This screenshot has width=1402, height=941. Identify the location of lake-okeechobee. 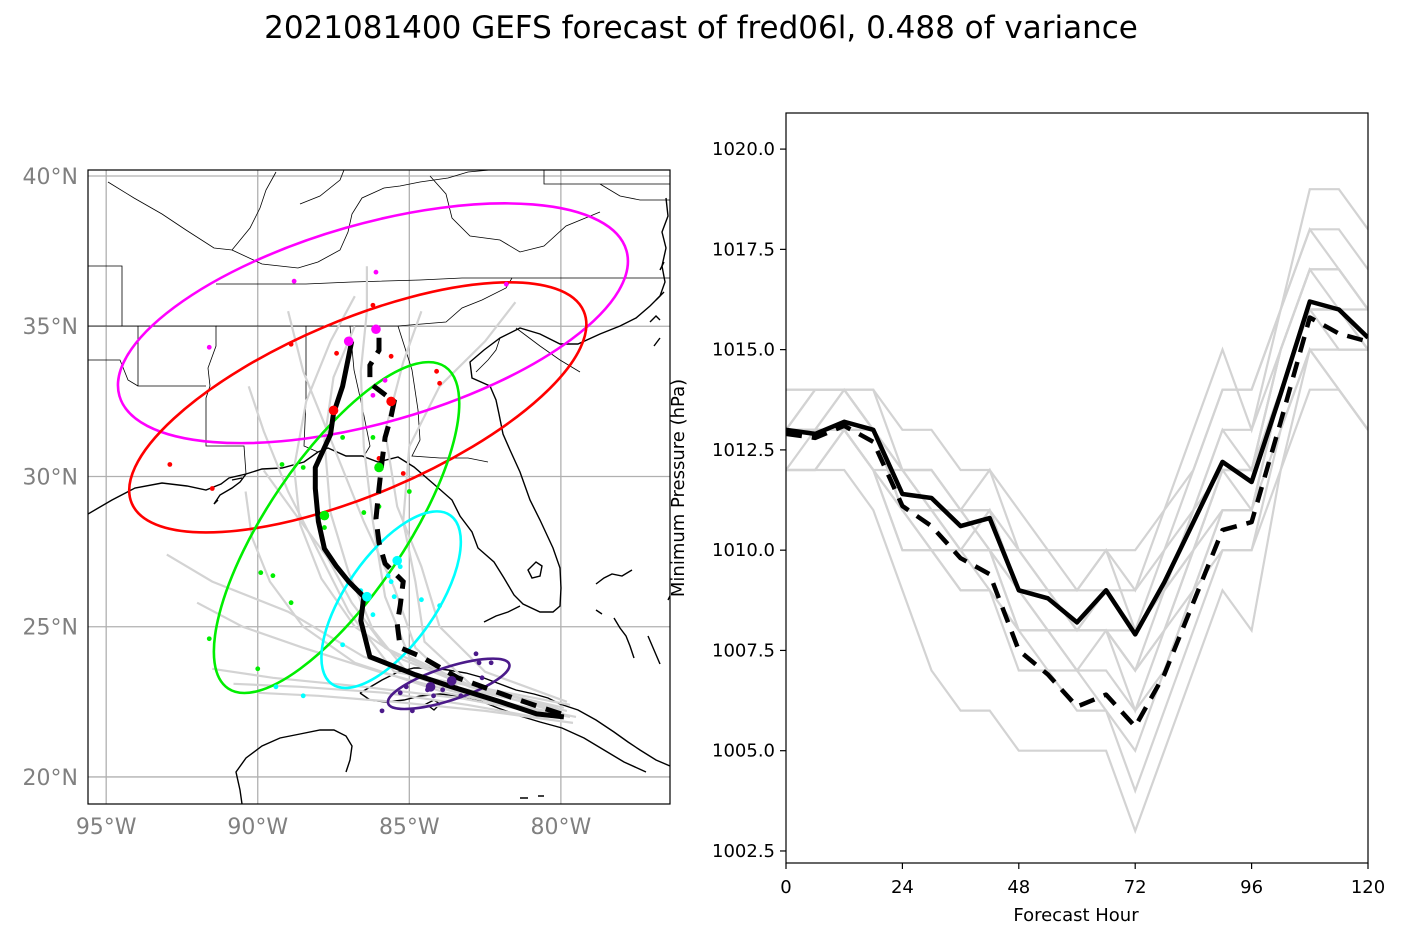
(535, 570).